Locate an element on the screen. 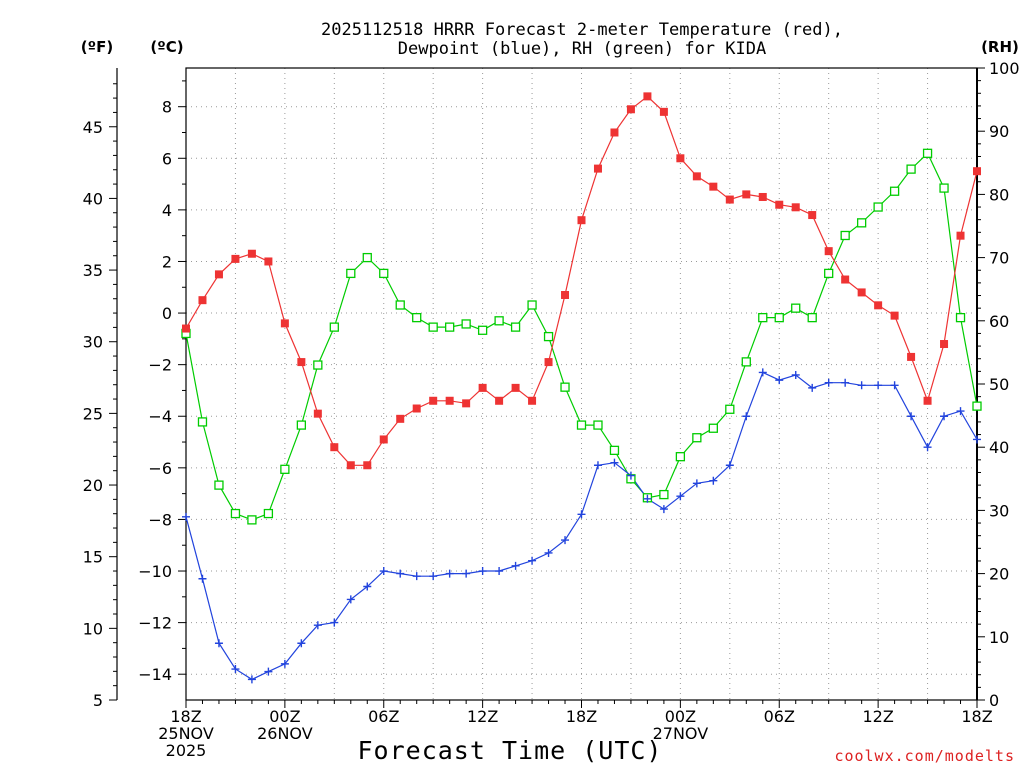 Image resolution: width=1024 pixels, height=768 pixels. chart-title-line2: Dewpoint (blue), RH (green) for KIDA is located at coordinates (582, 49).